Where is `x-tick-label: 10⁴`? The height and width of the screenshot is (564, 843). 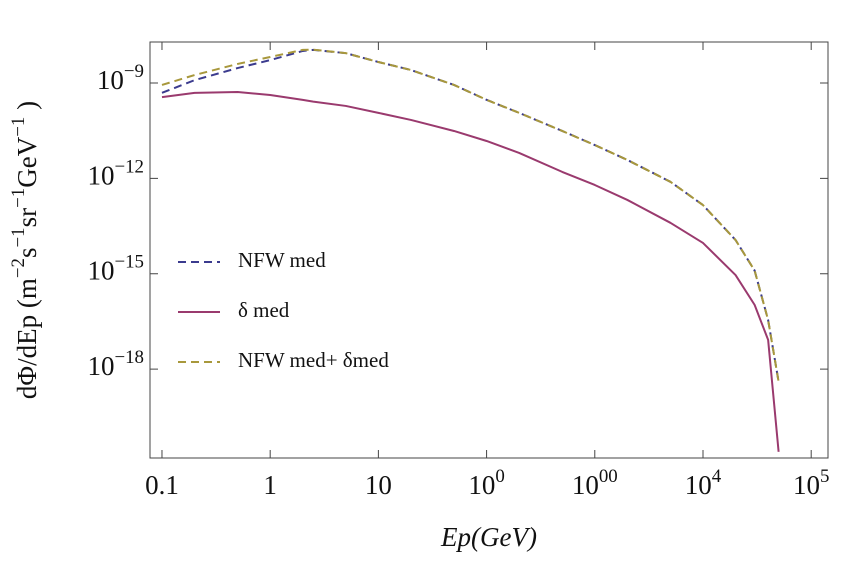
x-tick-label: 10⁴ is located at coordinates (703, 483).